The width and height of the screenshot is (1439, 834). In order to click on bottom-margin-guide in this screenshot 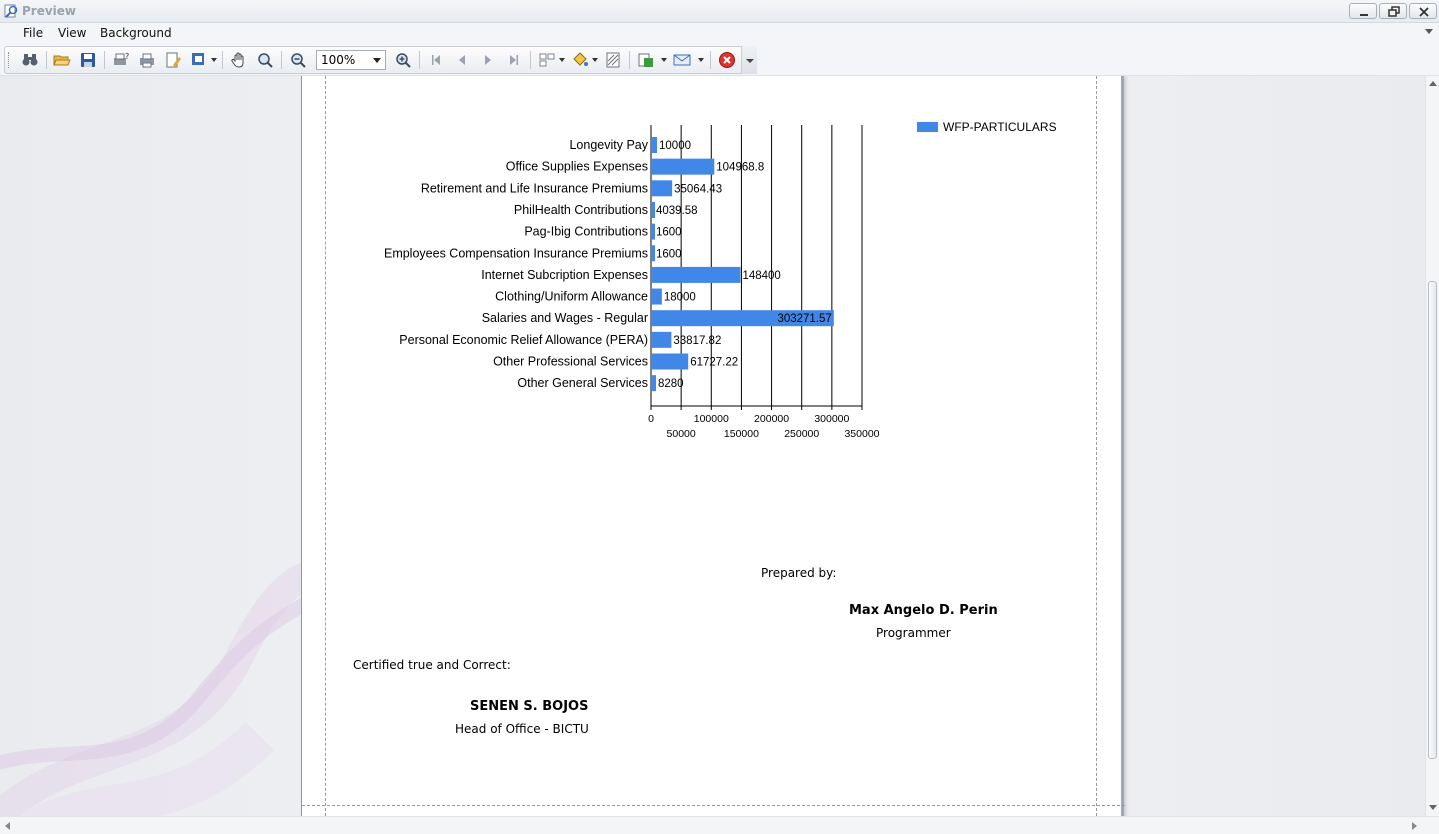, I will do `click(713, 805)`.